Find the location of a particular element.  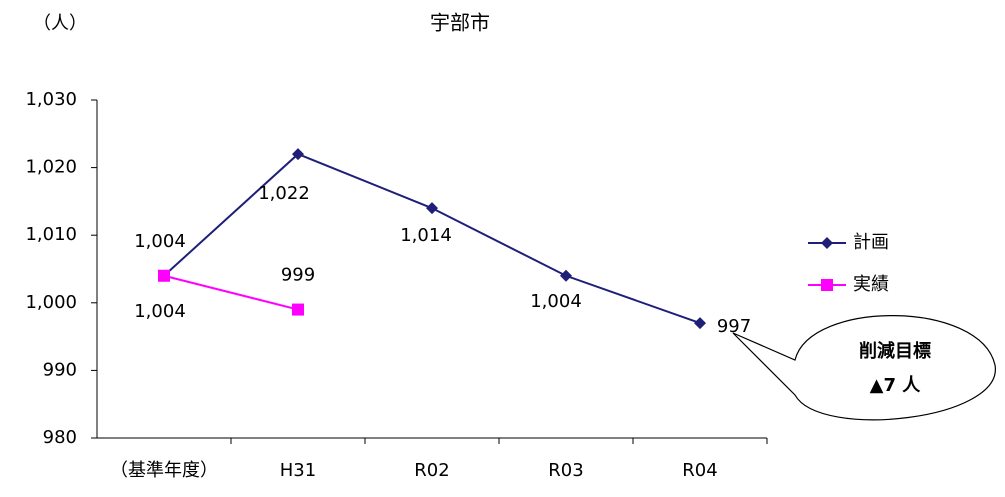

annotation: ▲7 人 is located at coordinates (896, 385).